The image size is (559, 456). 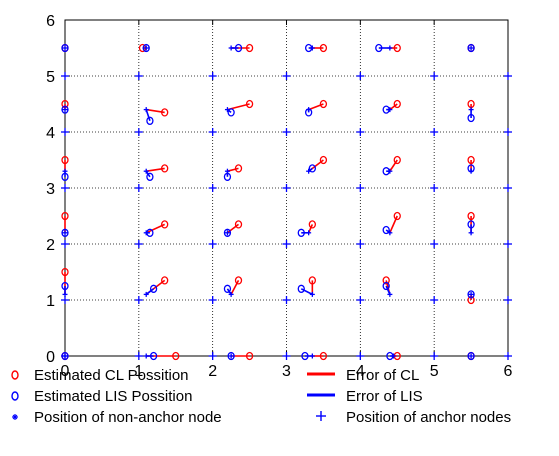 I want to click on y-tick-label: 6, so click(x=50, y=21).